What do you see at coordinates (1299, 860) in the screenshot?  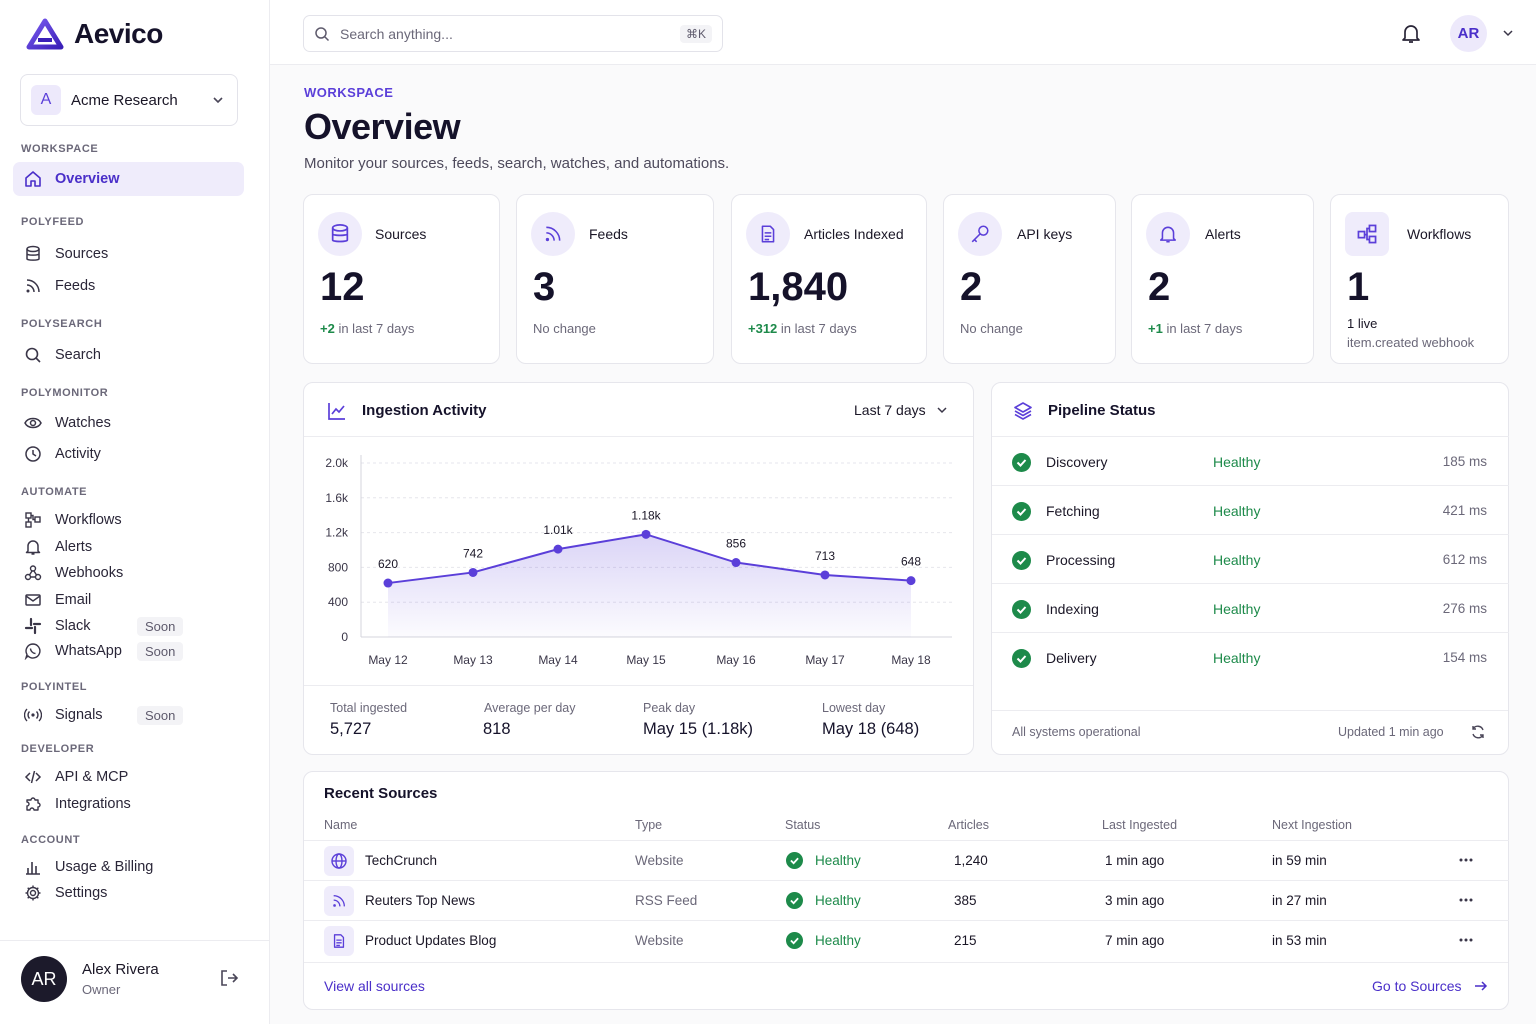 I see `source-next-ingestion: in 59 min` at bounding box center [1299, 860].